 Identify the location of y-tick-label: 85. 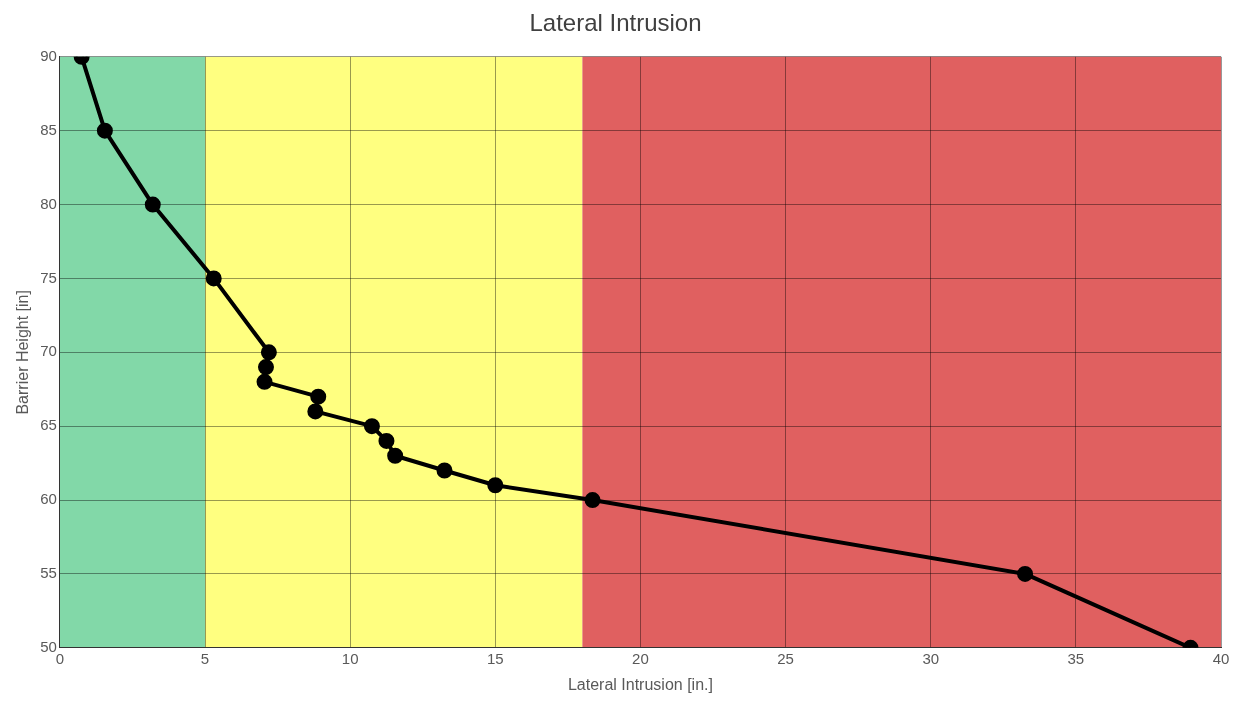
(48, 129).